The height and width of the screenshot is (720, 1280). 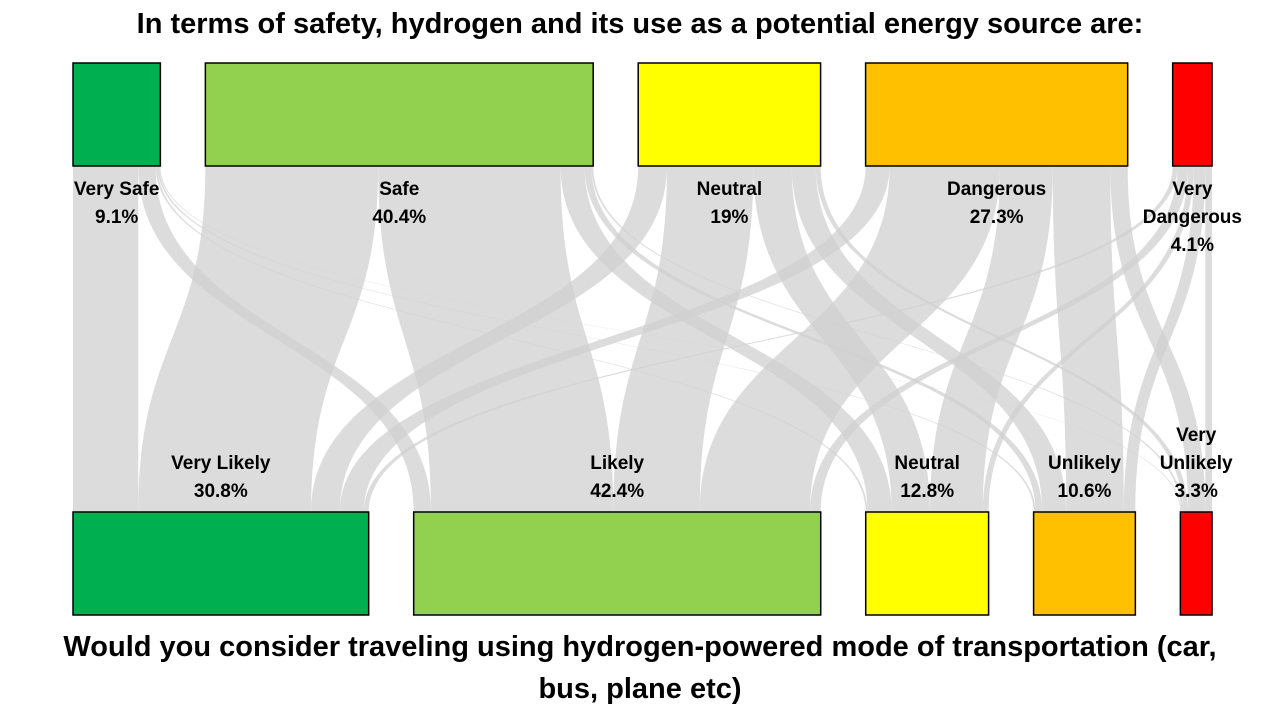 What do you see at coordinates (996, 217) in the screenshot?
I see `node-value: 27.3%` at bounding box center [996, 217].